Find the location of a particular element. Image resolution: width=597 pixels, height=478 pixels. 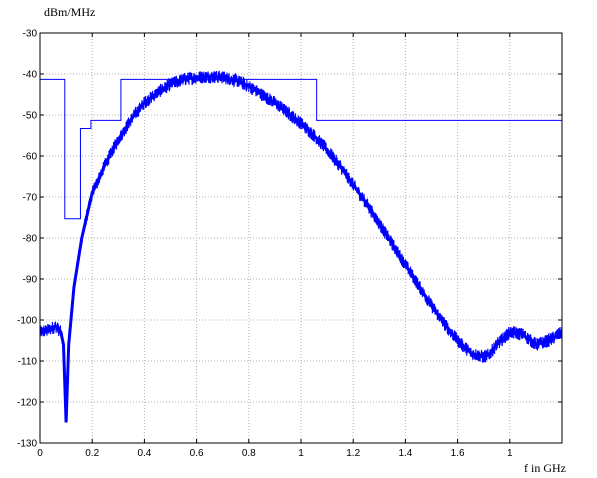

y-tick-label: -90 is located at coordinates (30, 280).